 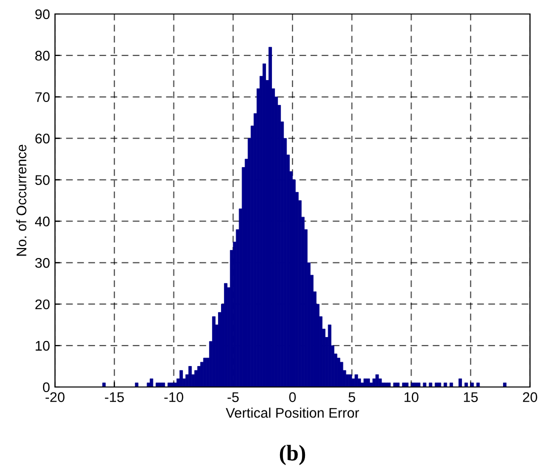 I want to click on y-tick-label: 50, so click(x=42, y=180).